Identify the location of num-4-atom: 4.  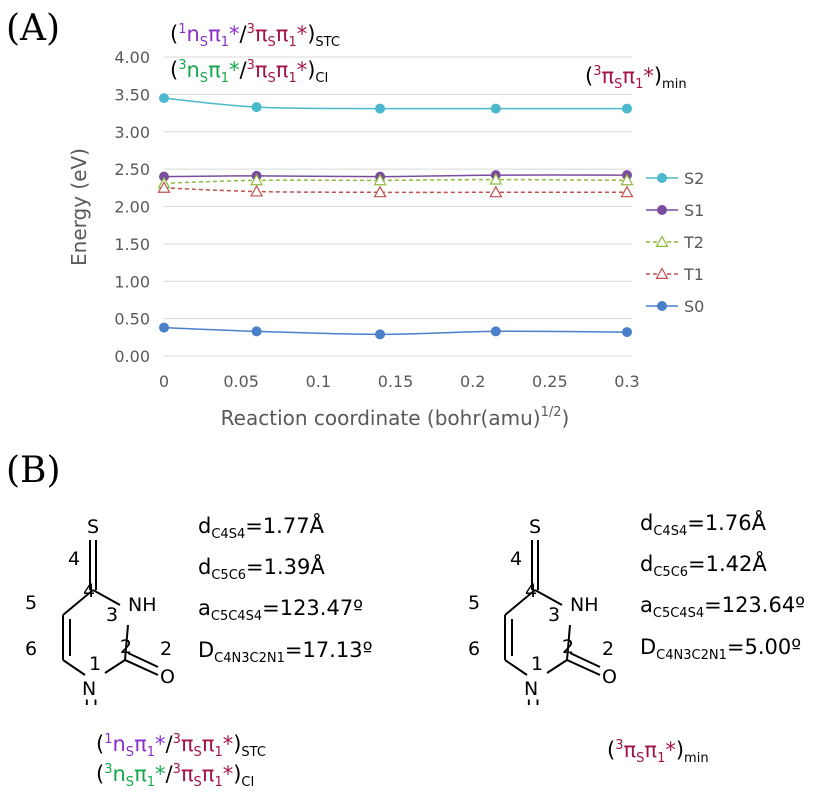
(531, 591).